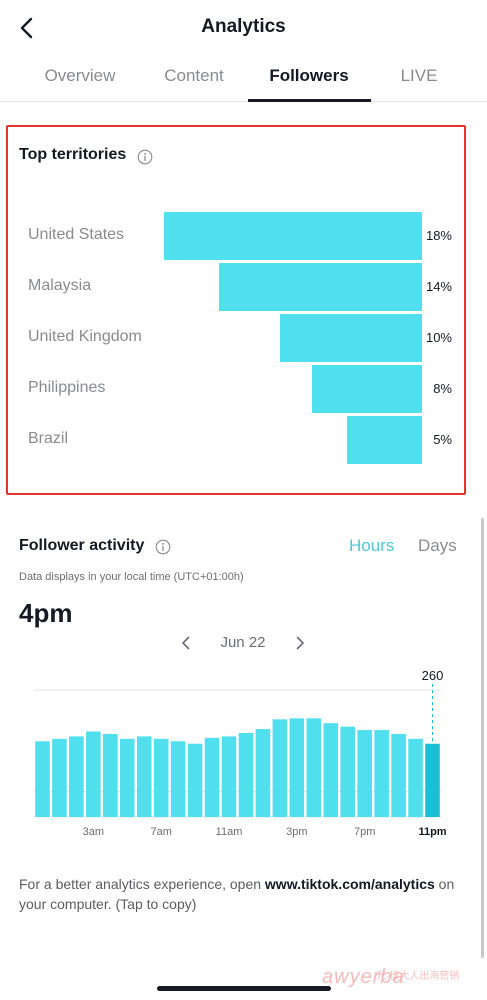  What do you see at coordinates (432, 780) in the screenshot?
I see `highlighted-bar` at bounding box center [432, 780].